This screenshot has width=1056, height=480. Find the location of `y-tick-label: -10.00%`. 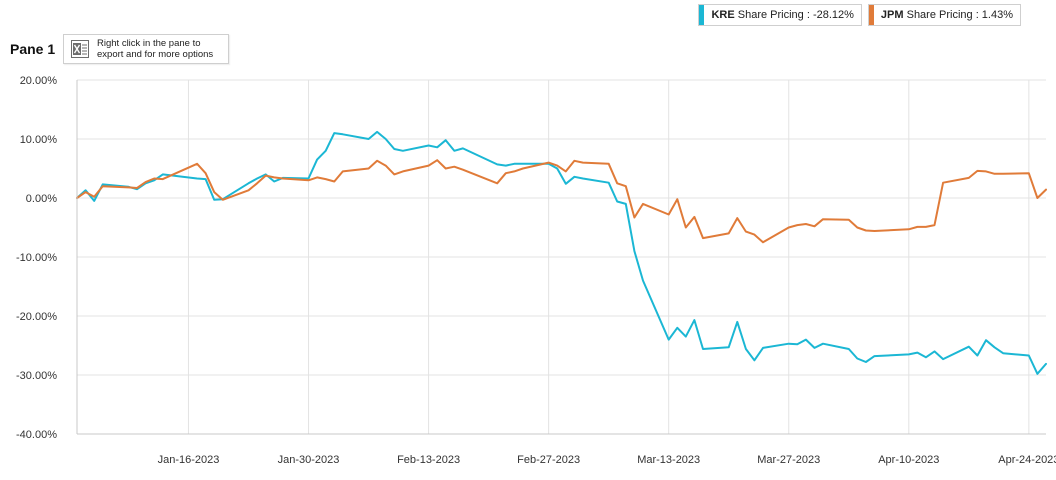

y-tick-label: -10.00% is located at coordinates (36, 258).